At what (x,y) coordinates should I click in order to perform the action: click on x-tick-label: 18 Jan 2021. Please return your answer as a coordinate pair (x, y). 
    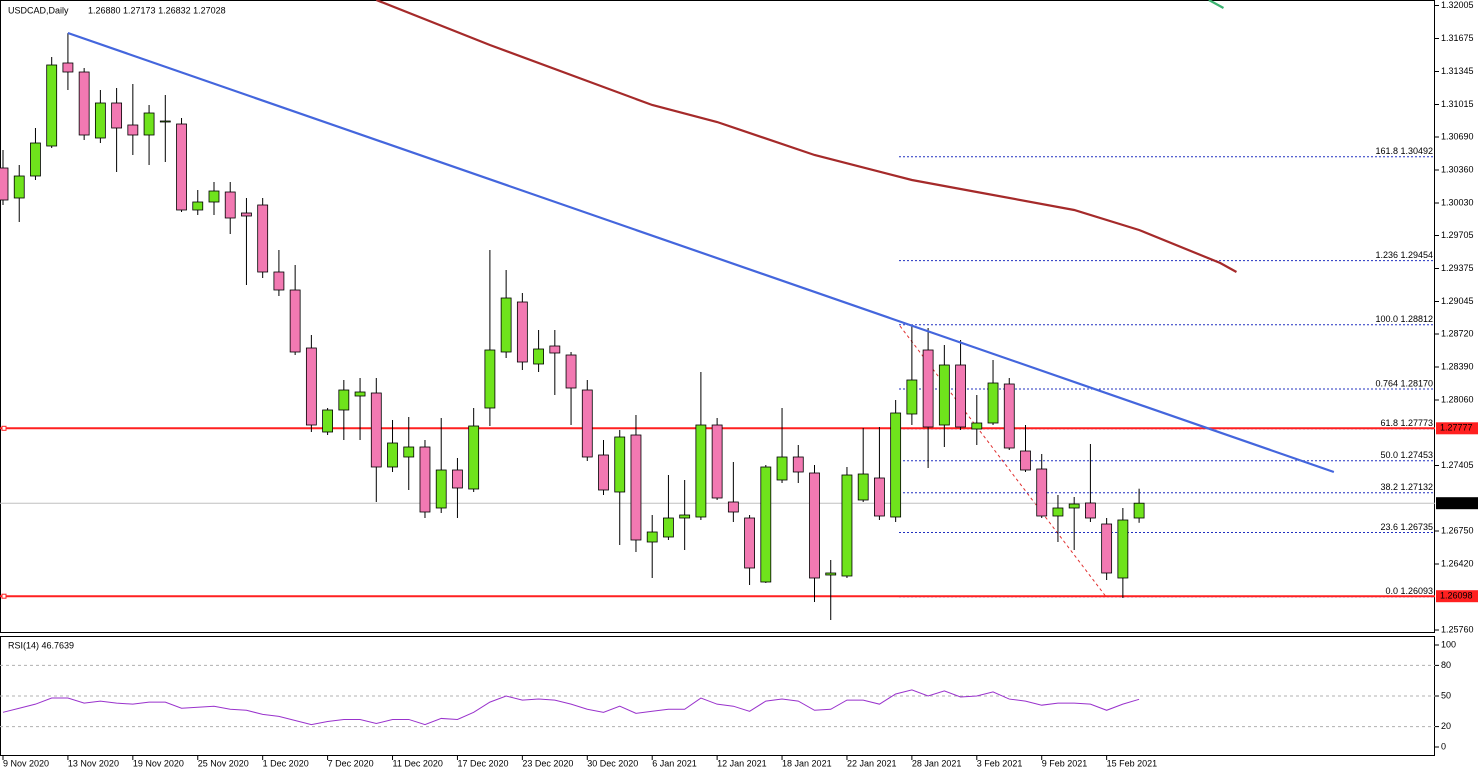
    Looking at the image, I should click on (807, 763).